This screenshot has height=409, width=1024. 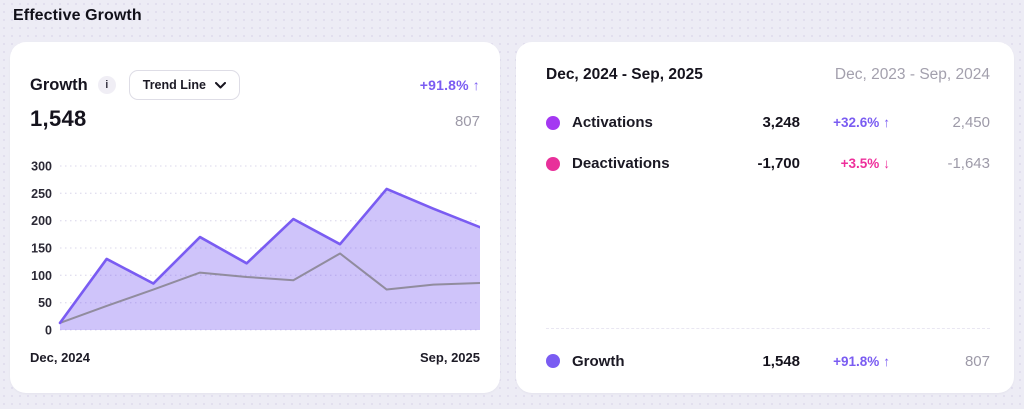 What do you see at coordinates (41, 221) in the screenshot?
I see `svg-text: 200` at bounding box center [41, 221].